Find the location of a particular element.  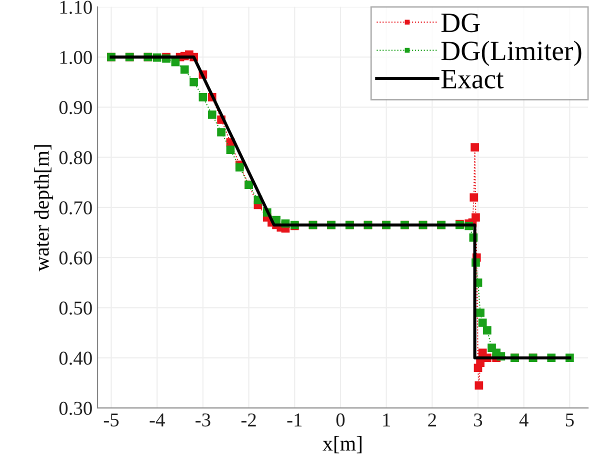

x-tick-label: 5 is located at coordinates (570, 420).